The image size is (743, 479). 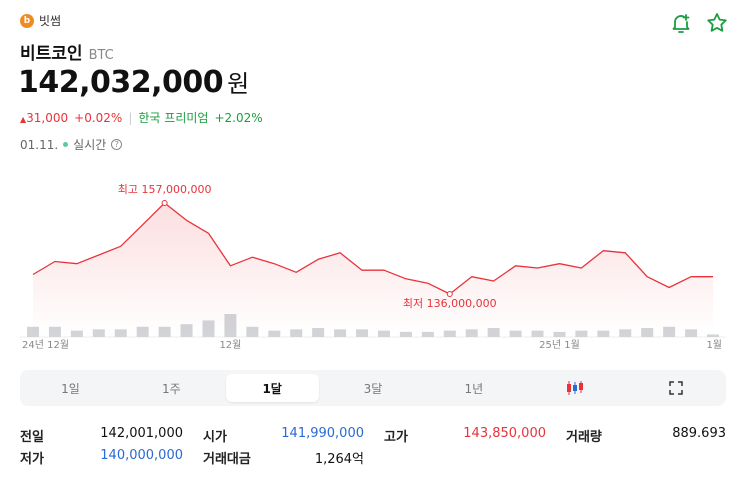 I want to click on period-selector: 1일 1주 1달 3달 1년, so click(x=373, y=388).